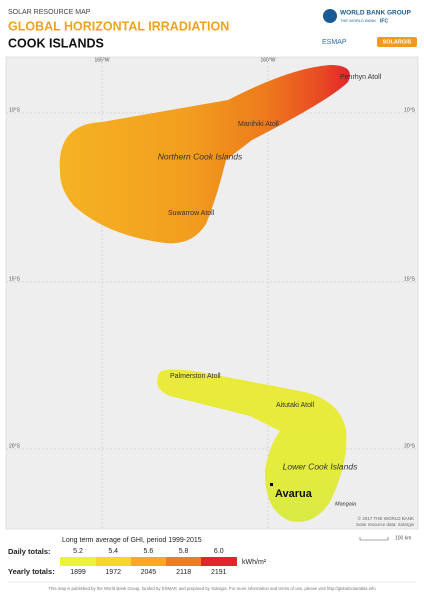 The image size is (424, 604). Describe the element at coordinates (252, 445) in the screenshot. I see `southern-region` at that location.